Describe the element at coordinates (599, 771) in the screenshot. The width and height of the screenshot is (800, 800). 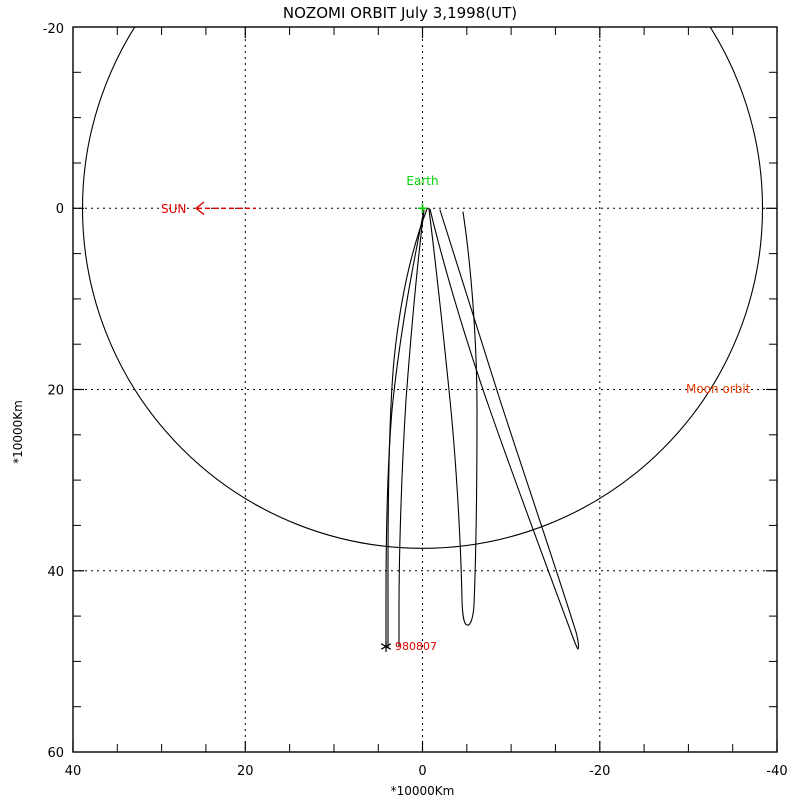
I see `x-tick-label-3: -20` at that location.